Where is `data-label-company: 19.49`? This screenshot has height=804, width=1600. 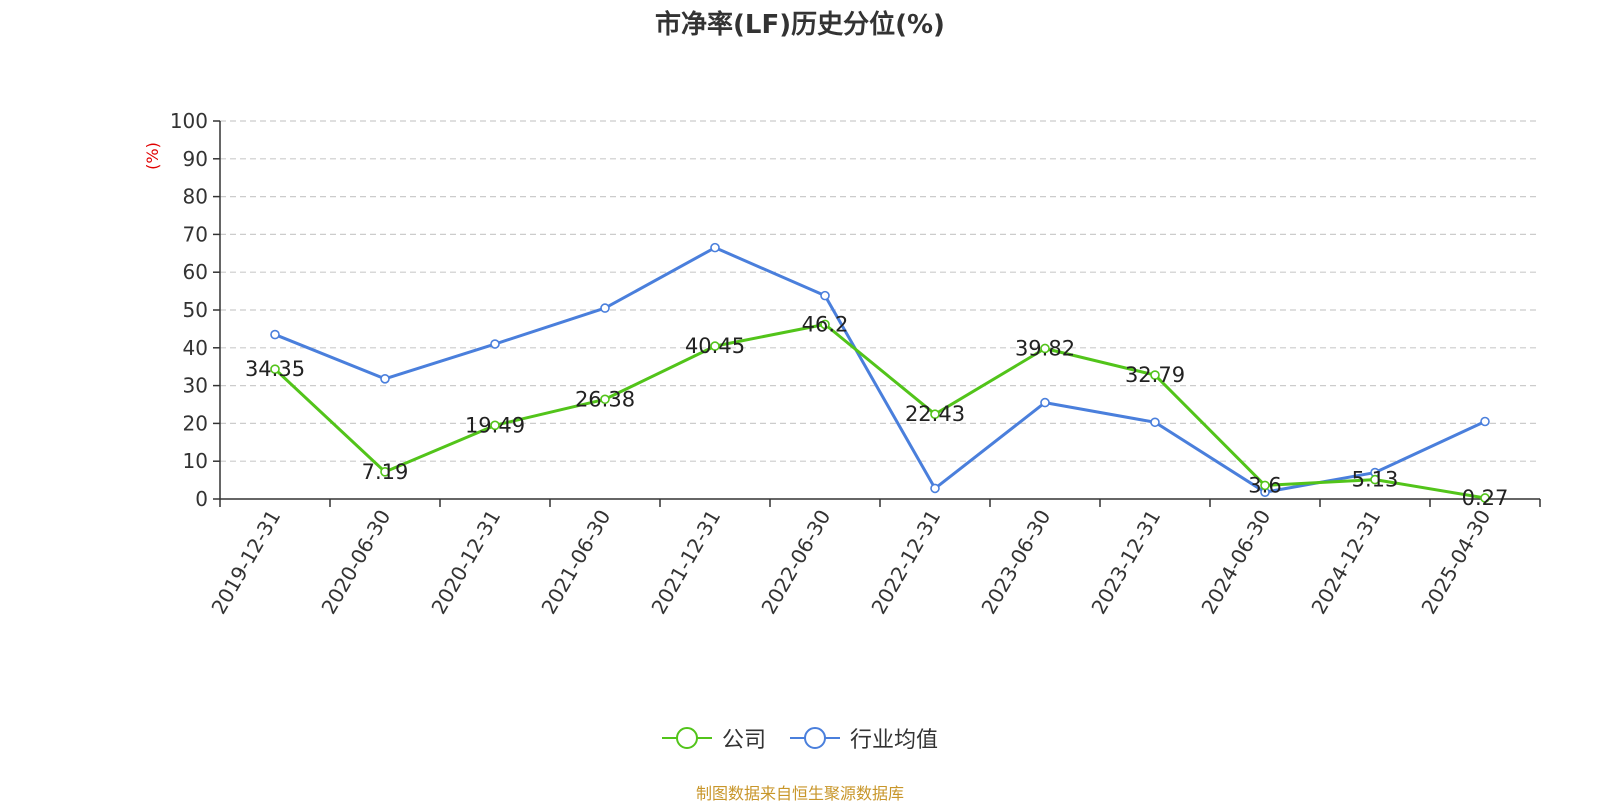
data-label-company: 19.49 is located at coordinates (495, 425).